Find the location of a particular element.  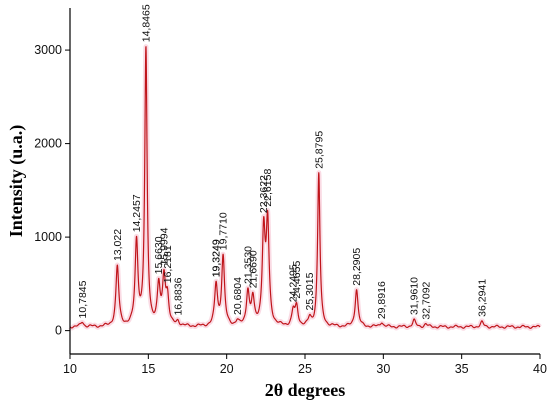

peak-label: 10,7845 is located at coordinates (83, 299).